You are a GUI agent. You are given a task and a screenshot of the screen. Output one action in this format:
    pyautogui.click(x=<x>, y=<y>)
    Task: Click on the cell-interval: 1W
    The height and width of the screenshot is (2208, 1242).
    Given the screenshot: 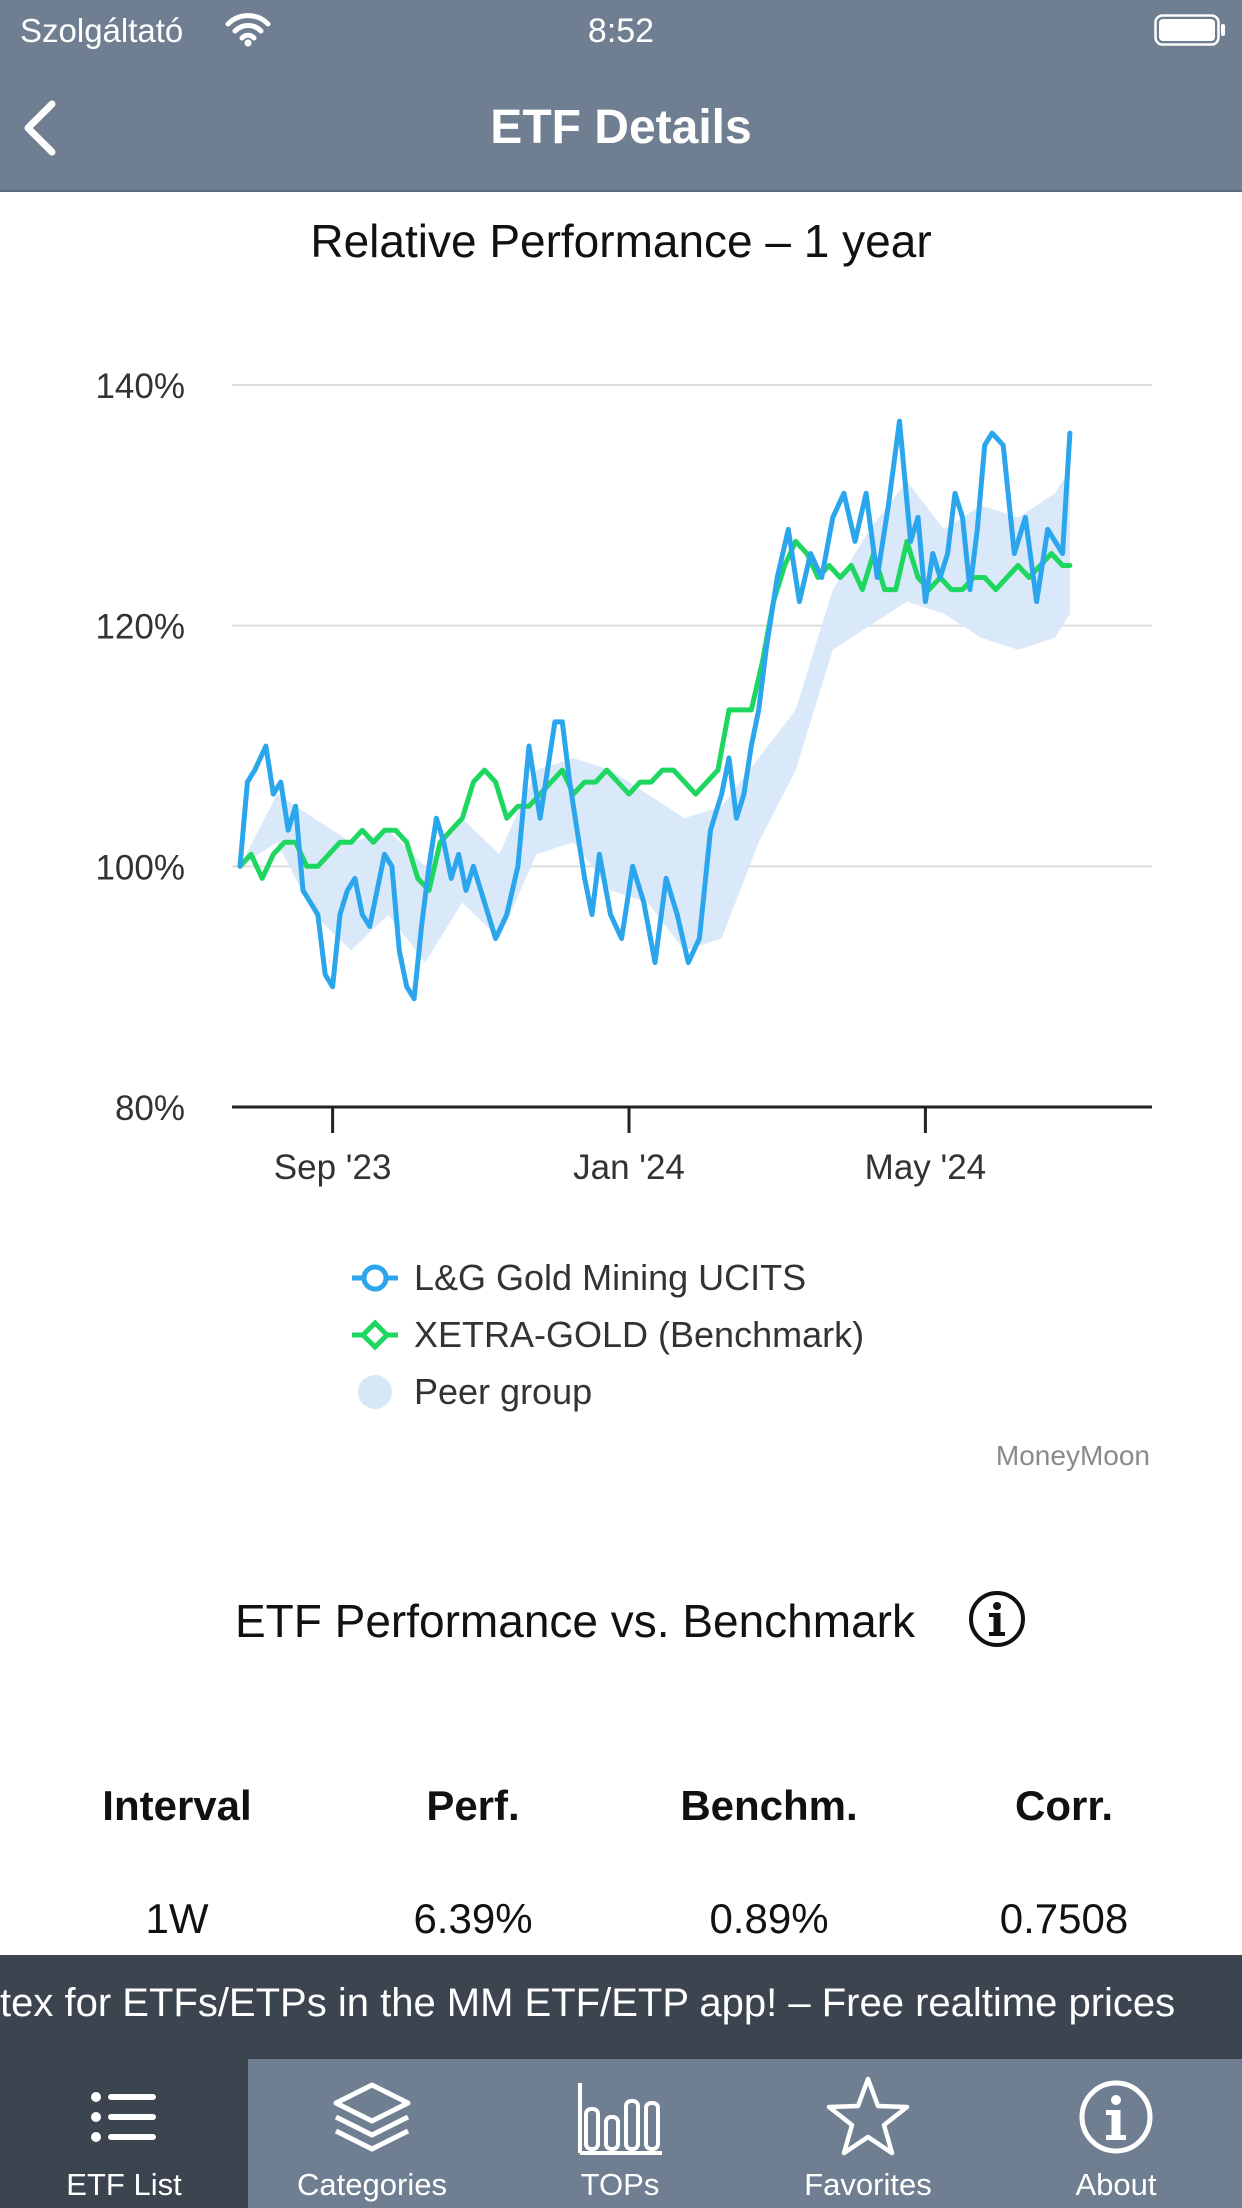 What is the action you would take?
    pyautogui.click(x=177, y=1918)
    